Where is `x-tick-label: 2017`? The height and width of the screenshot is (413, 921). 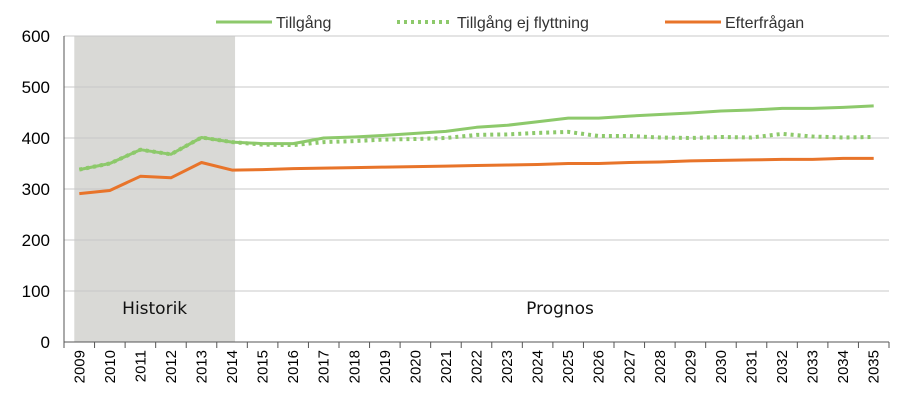
x-tick-label: 2017 is located at coordinates (324, 366).